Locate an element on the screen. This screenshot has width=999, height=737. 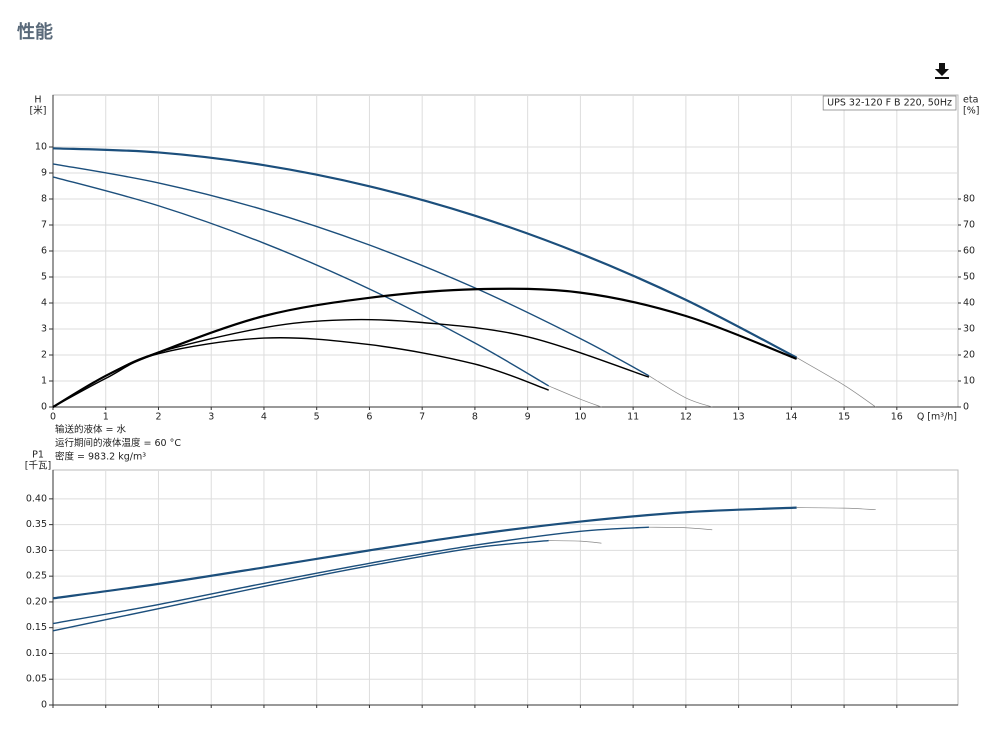
y2-tick-label: 50 is located at coordinates (969, 277).